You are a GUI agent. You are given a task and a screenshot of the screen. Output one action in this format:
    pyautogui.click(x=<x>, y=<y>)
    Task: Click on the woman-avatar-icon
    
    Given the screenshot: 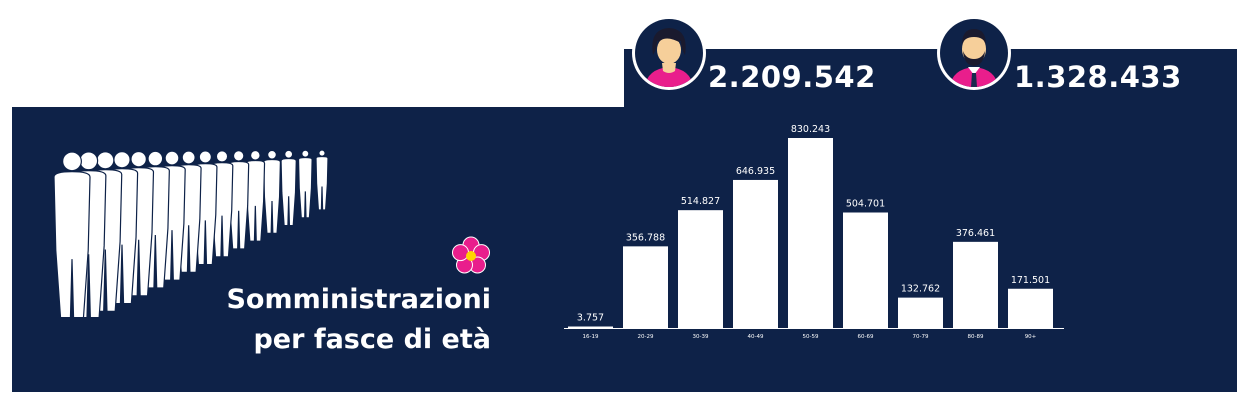 What is the action you would take?
    pyautogui.click(x=669, y=53)
    